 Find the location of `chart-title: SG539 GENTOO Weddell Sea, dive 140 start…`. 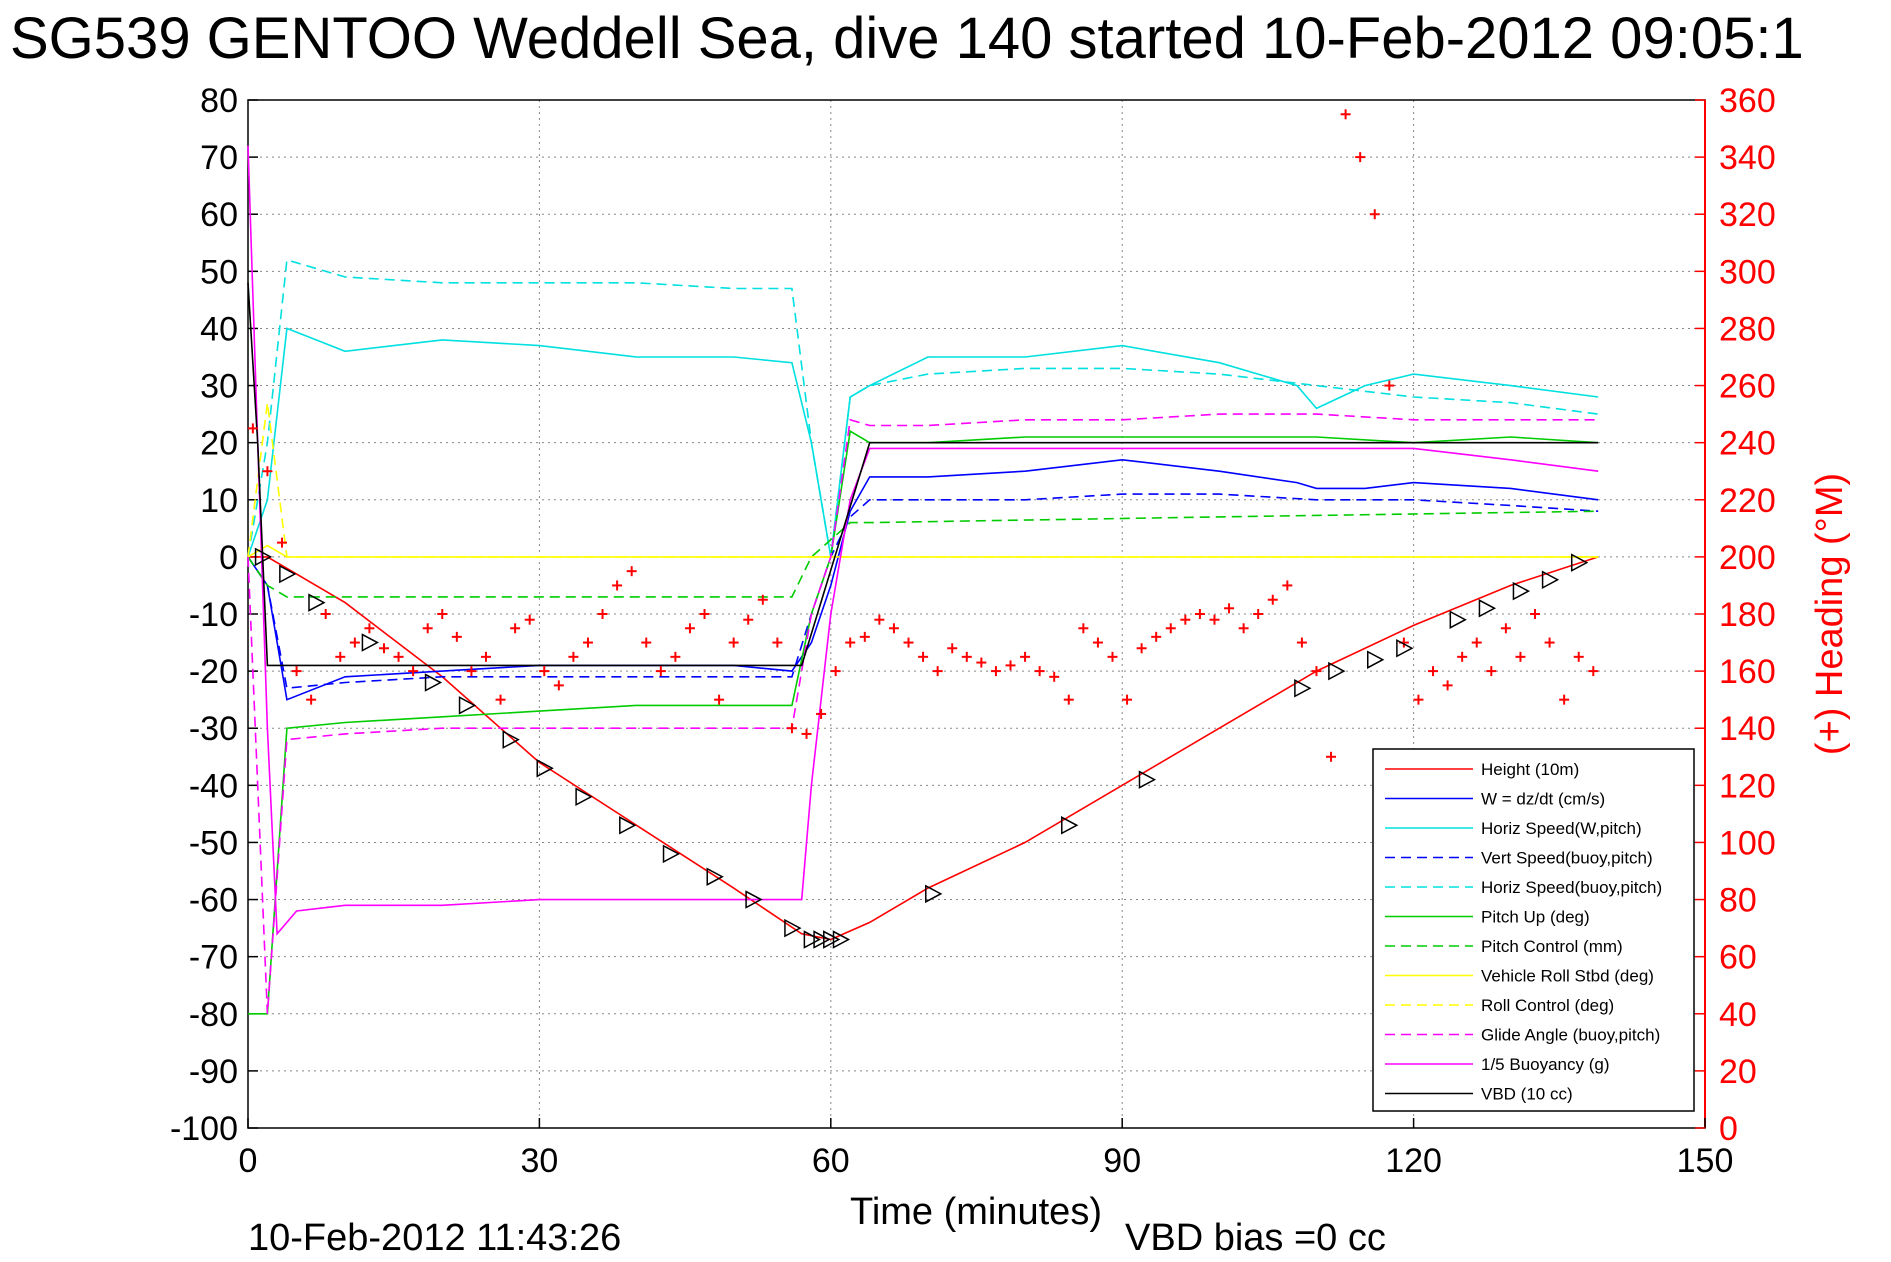

chart-title: SG539 GENTOO Weddell Sea, dive 140 start… is located at coordinates (907, 38).